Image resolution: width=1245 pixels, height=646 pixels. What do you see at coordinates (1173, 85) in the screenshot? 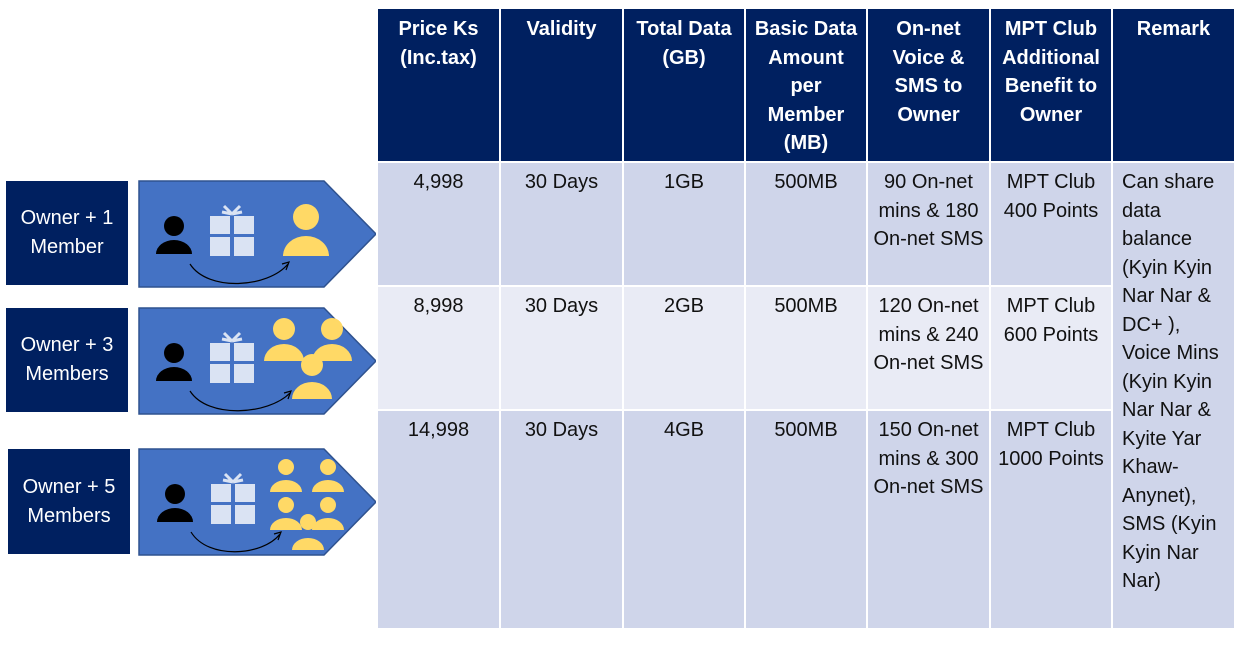
I see `header-remark: Remark` at bounding box center [1173, 85].